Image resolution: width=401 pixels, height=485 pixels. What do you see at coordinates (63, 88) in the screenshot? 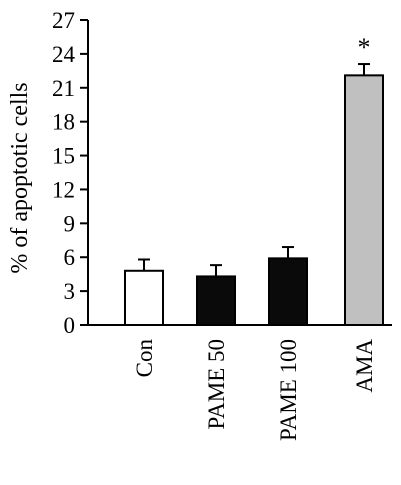
I see `y-tick-label: 21` at bounding box center [63, 88].